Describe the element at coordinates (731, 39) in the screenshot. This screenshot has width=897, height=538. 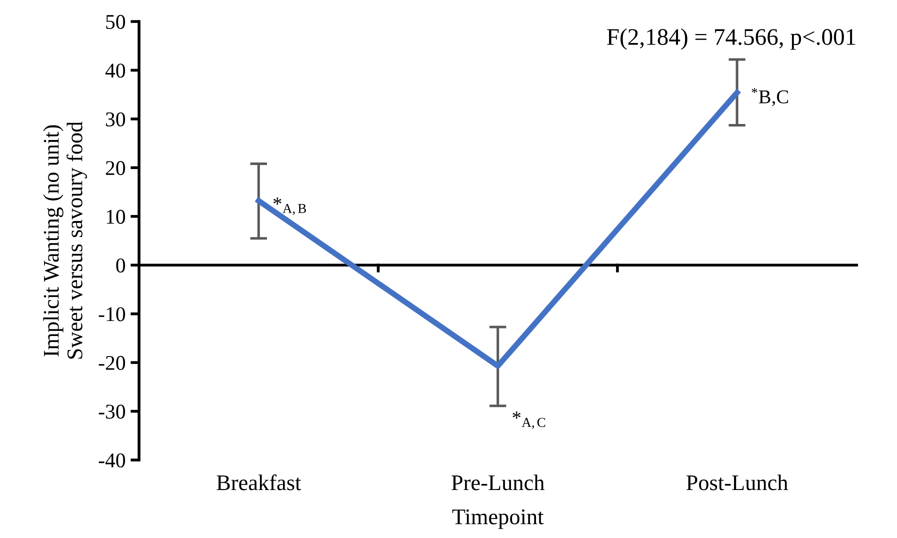
I see `annotation: F(2,184) = 74.566, p<.001` at that location.